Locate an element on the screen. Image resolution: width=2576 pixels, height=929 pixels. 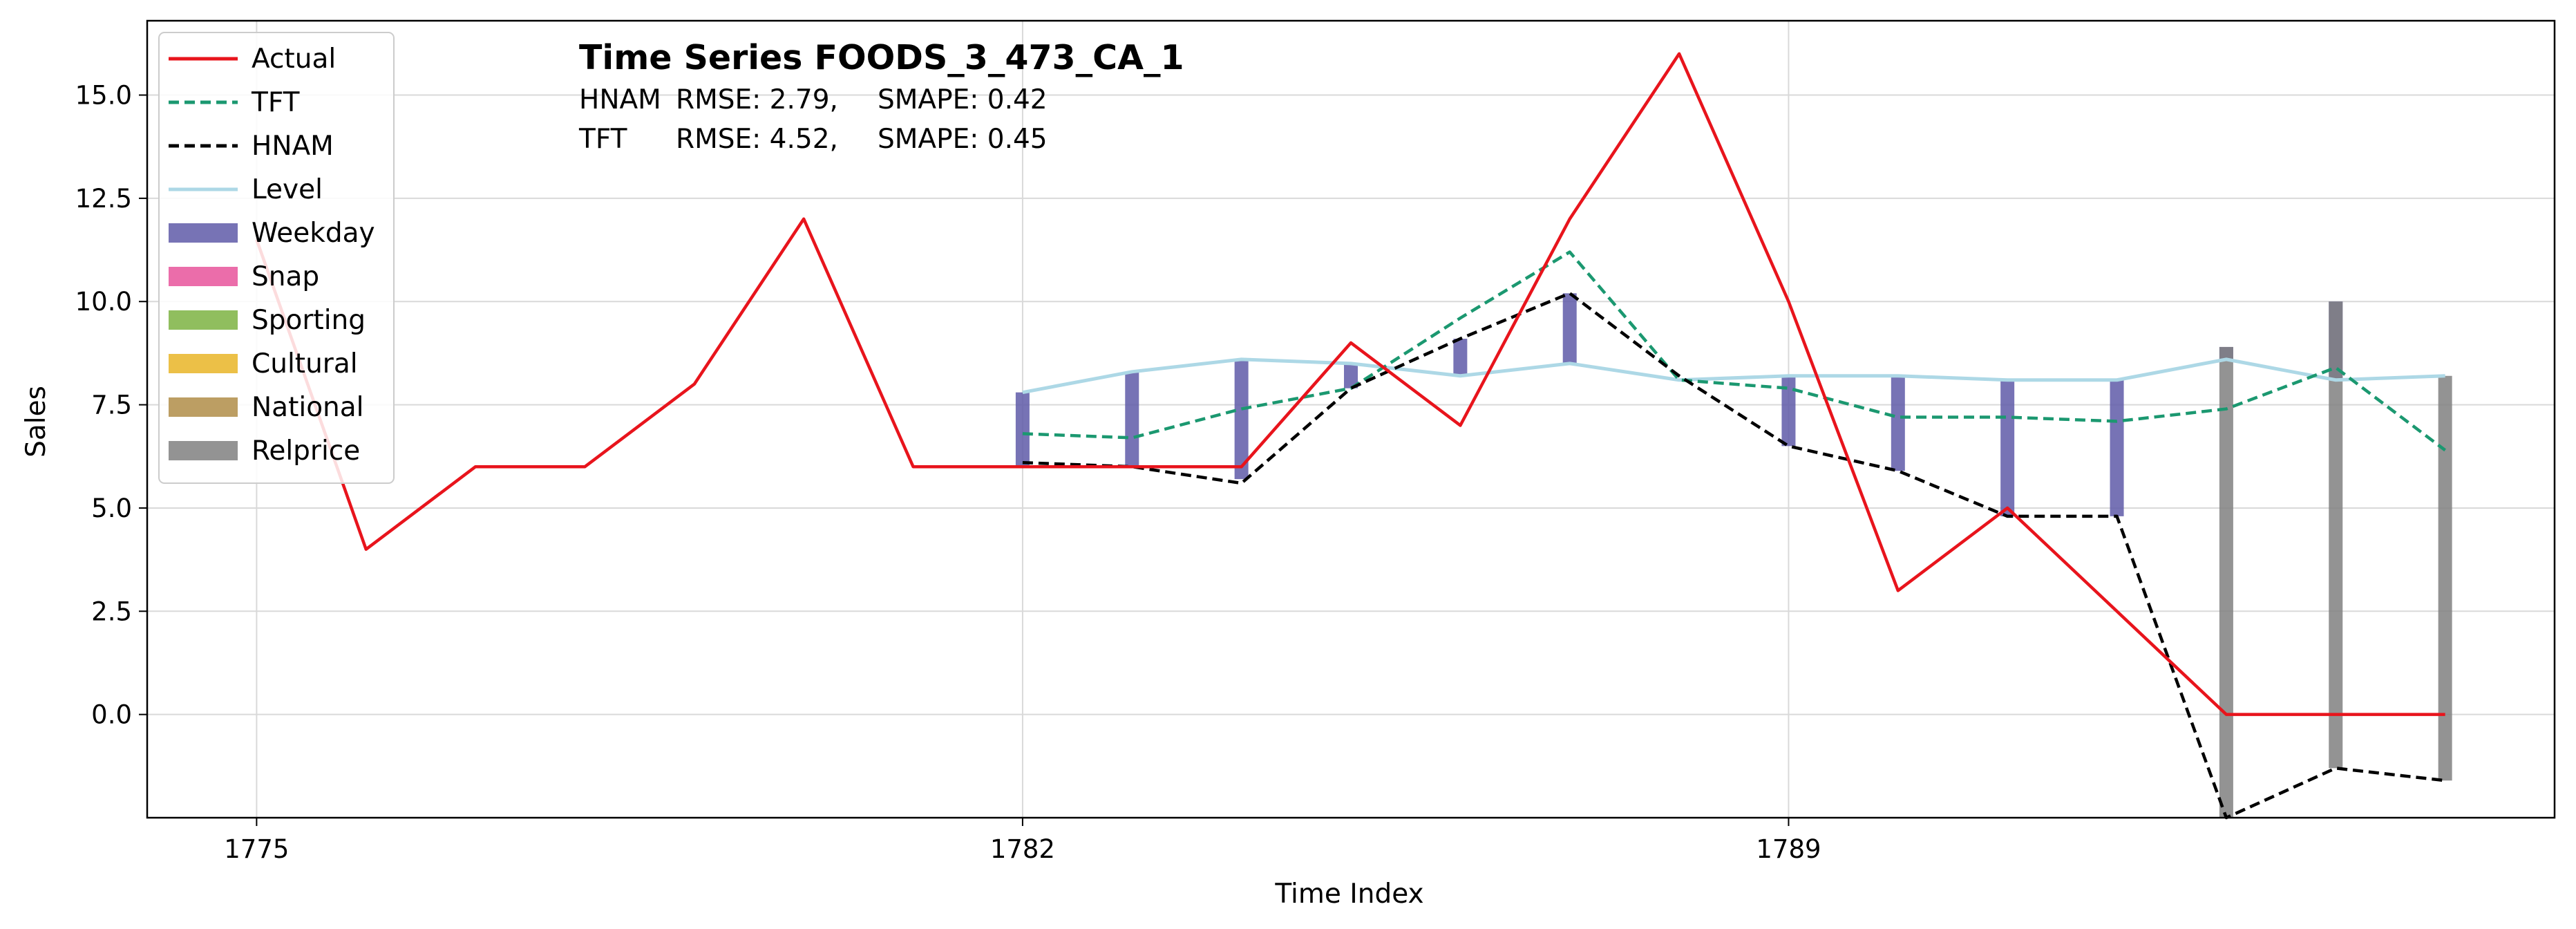
legend-label-tft: TFT is located at coordinates (275, 102).